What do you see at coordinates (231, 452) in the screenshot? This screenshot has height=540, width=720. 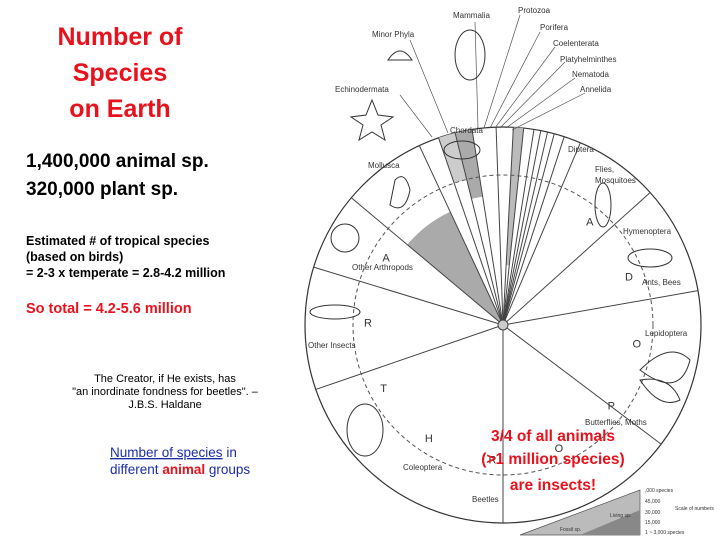 I see `caption-text: in` at bounding box center [231, 452].